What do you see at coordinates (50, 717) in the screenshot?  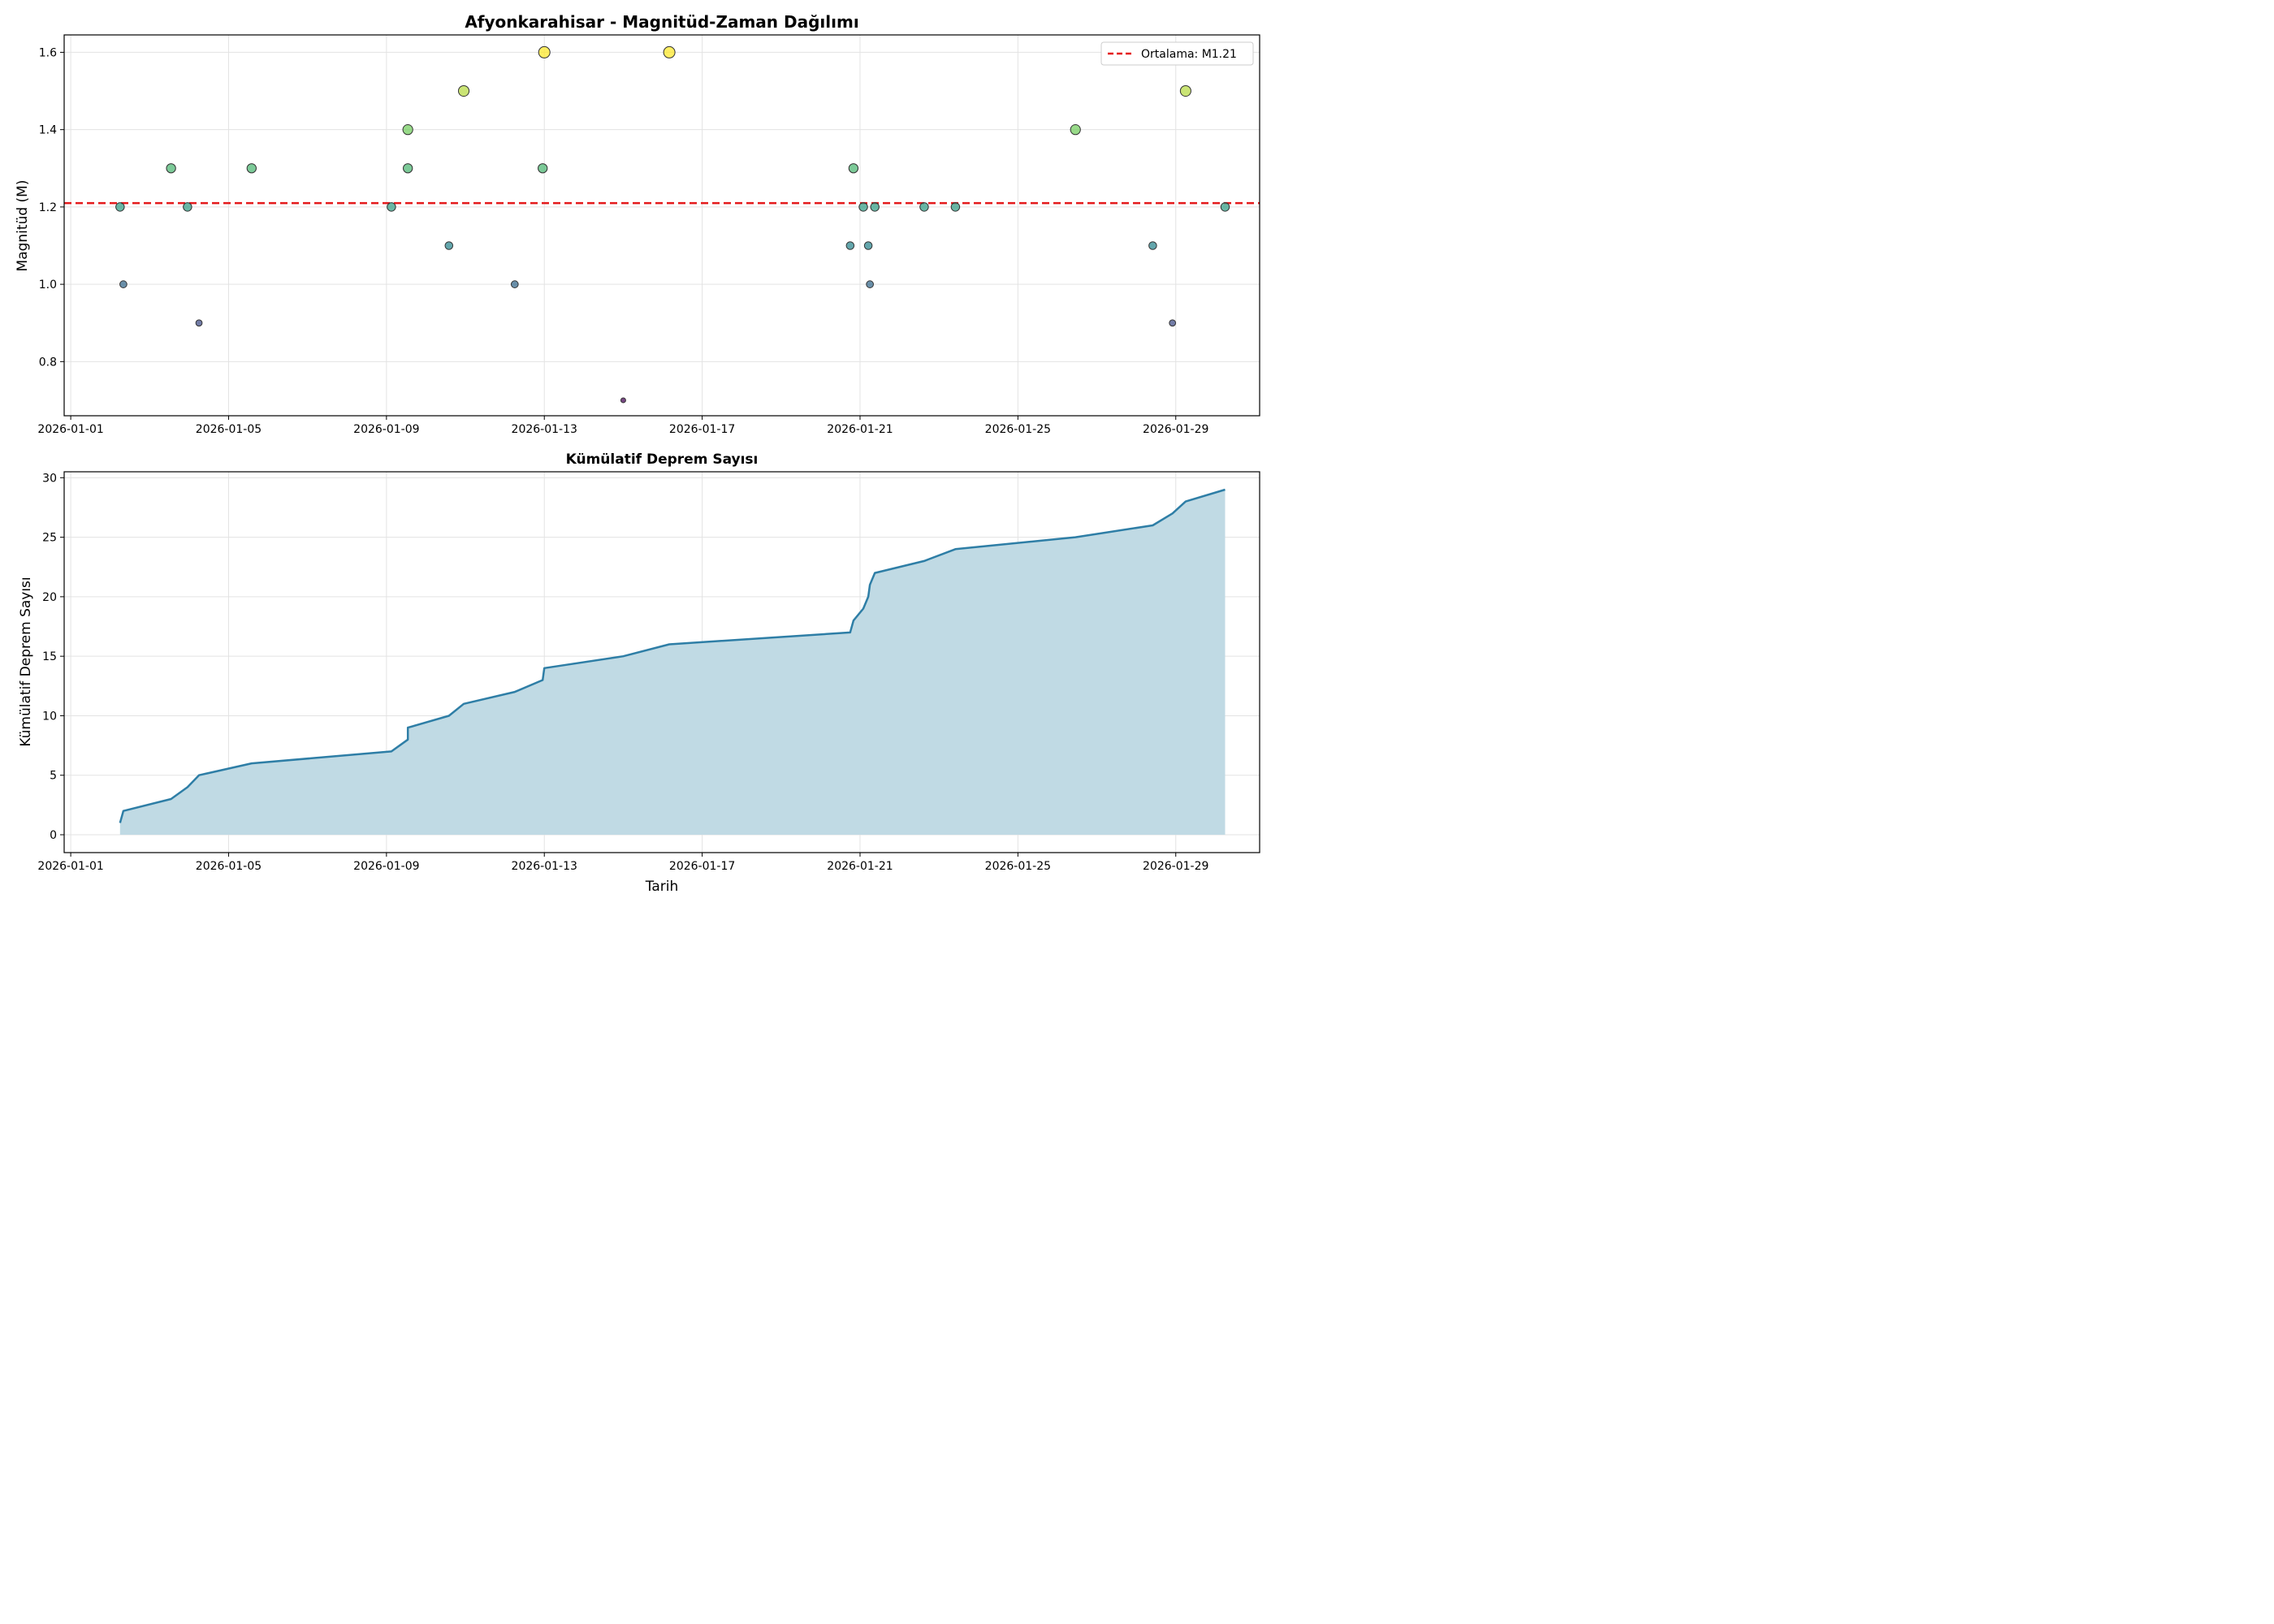 I see `y-tick-label: 10` at bounding box center [50, 717].